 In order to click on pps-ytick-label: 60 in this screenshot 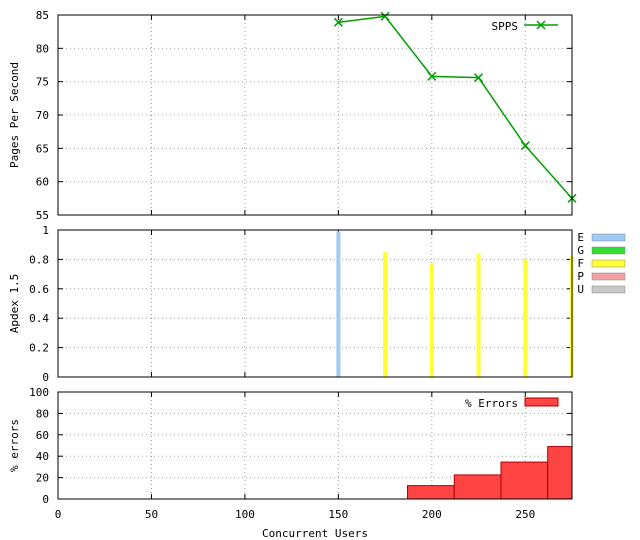, I will do `click(42, 182)`.